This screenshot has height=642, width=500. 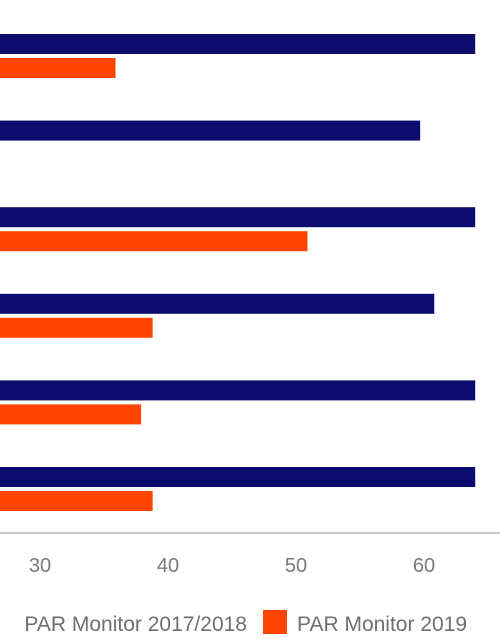 I want to click on legend: PAR Monitor 2017/2018 PAR Monitor 2019, so click(x=245, y=623).